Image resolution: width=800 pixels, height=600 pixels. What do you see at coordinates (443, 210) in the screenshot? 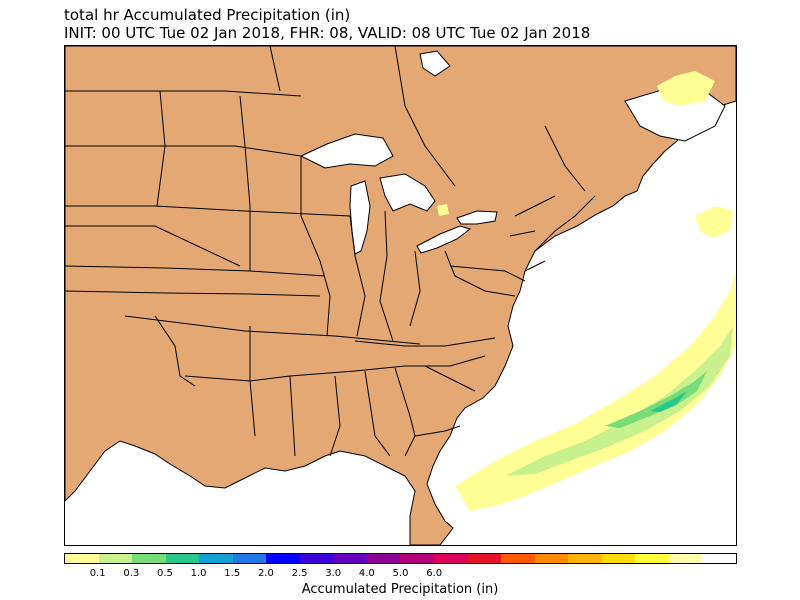
I see `precip-patch-lake-ontario` at bounding box center [443, 210].